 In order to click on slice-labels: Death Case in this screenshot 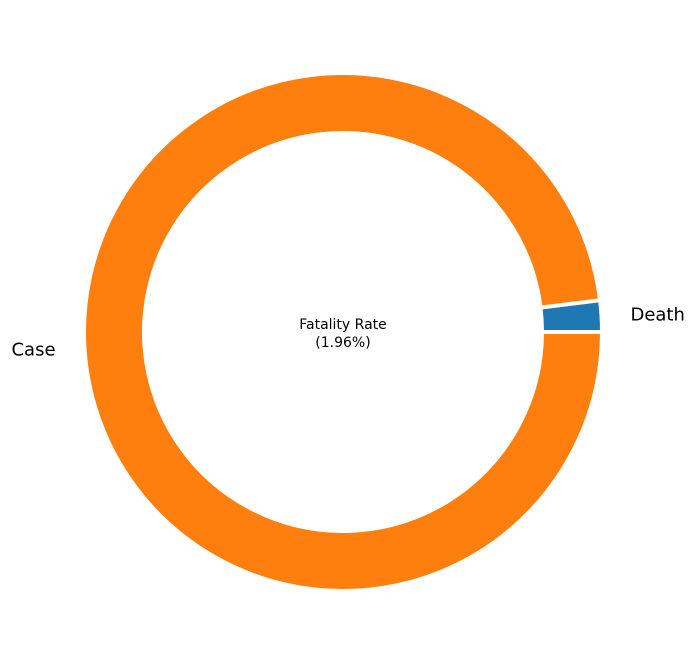, I will do `click(347, 332)`.